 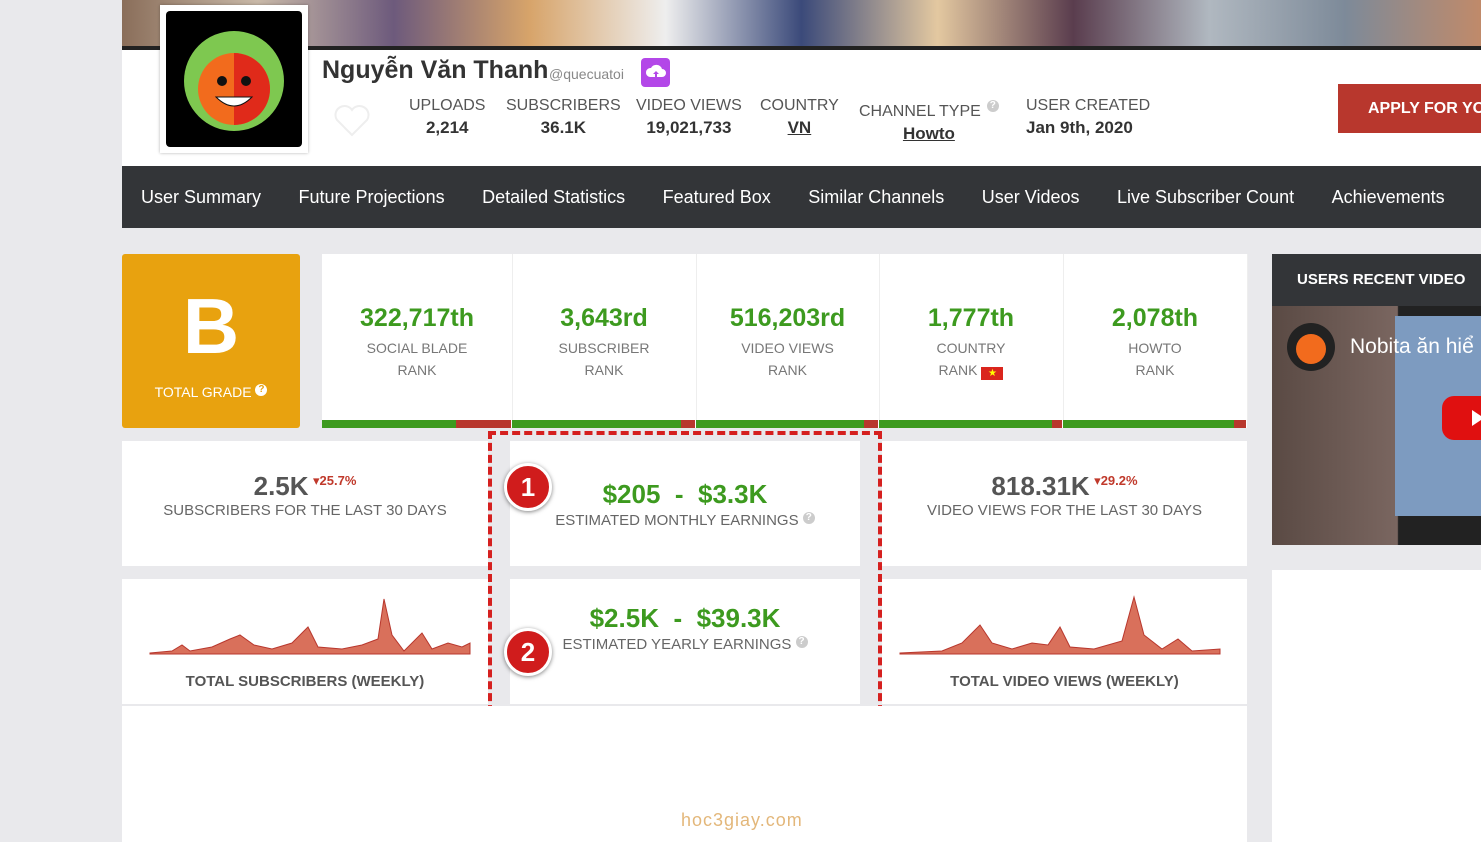 I want to click on content-footer, so click(x=684, y=774).